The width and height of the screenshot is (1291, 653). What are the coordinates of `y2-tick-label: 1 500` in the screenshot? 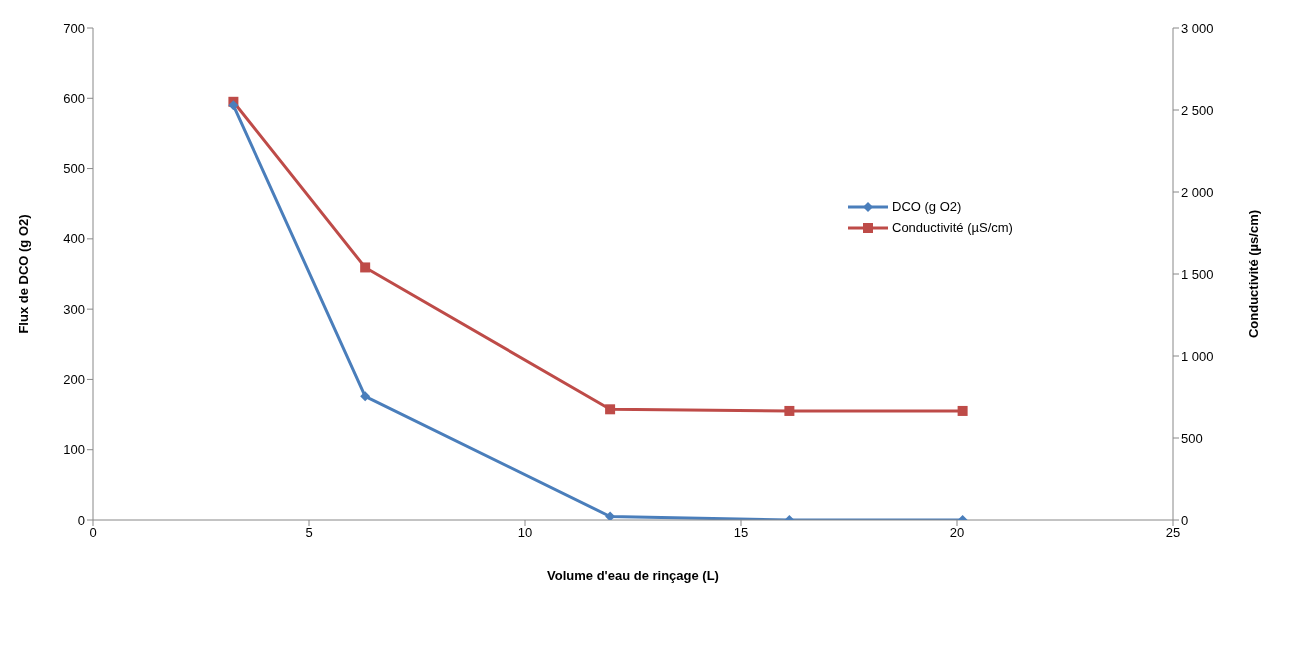 It's located at (1197, 274).